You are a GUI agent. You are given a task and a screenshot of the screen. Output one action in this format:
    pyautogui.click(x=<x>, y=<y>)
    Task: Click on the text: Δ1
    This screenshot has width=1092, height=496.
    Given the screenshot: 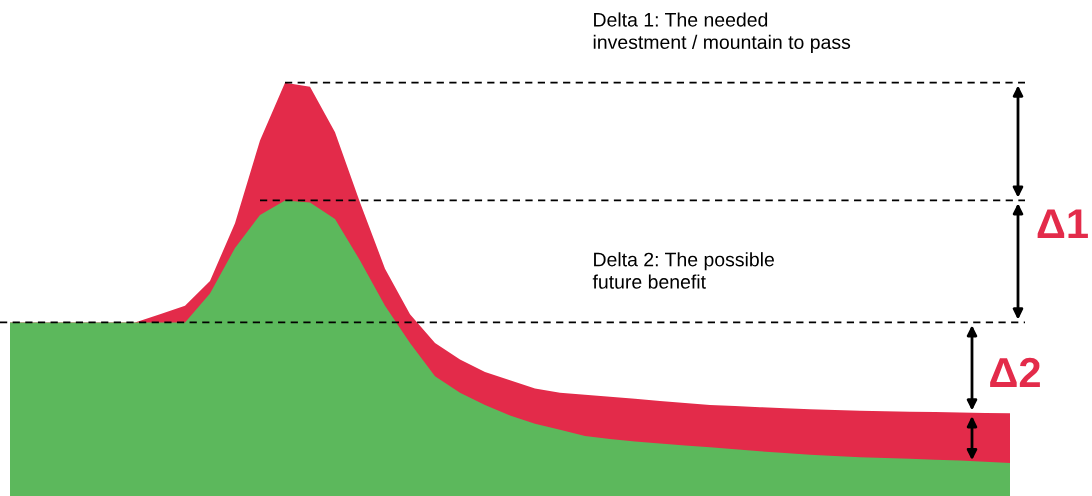 What is the action you would take?
    pyautogui.click(x=1062, y=224)
    